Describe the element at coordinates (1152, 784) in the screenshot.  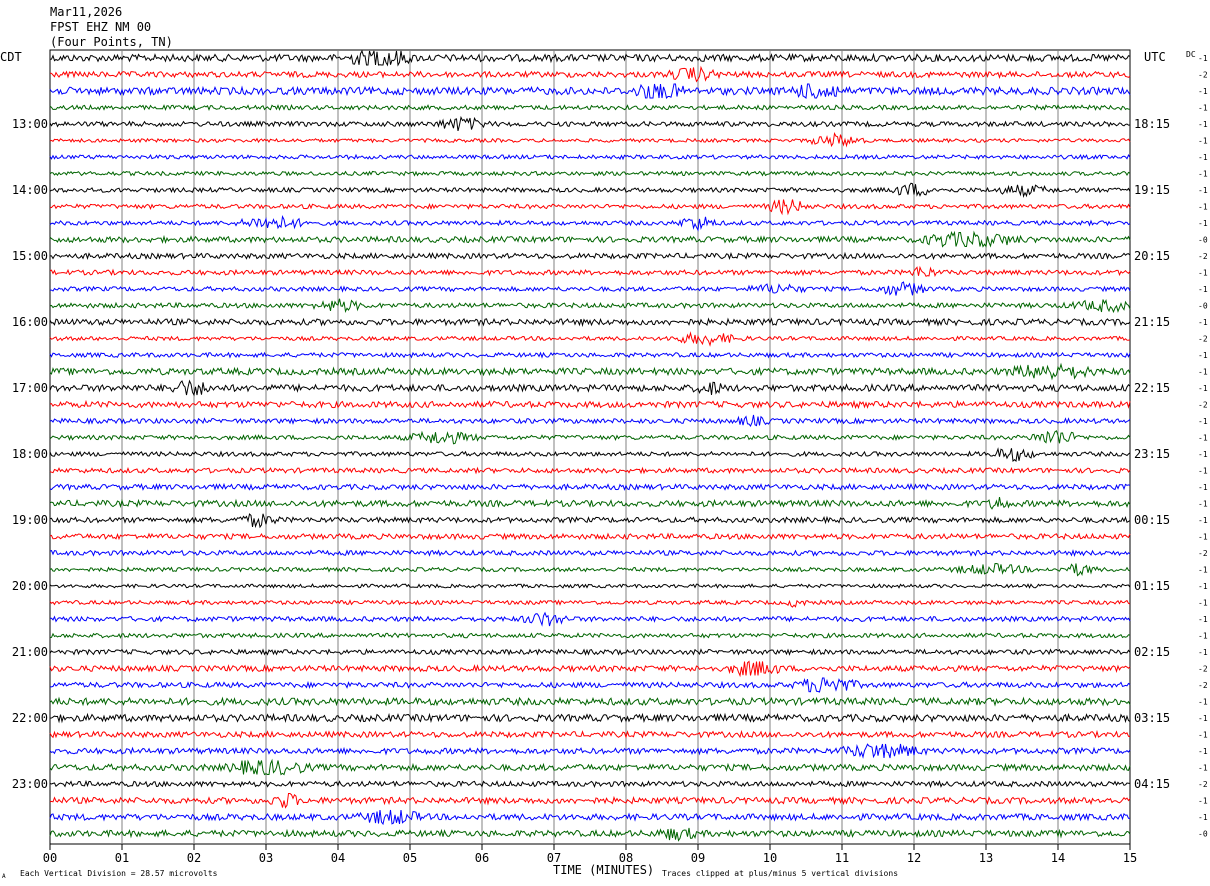
I see `utc-hour-label-10: 04:15` at that location.